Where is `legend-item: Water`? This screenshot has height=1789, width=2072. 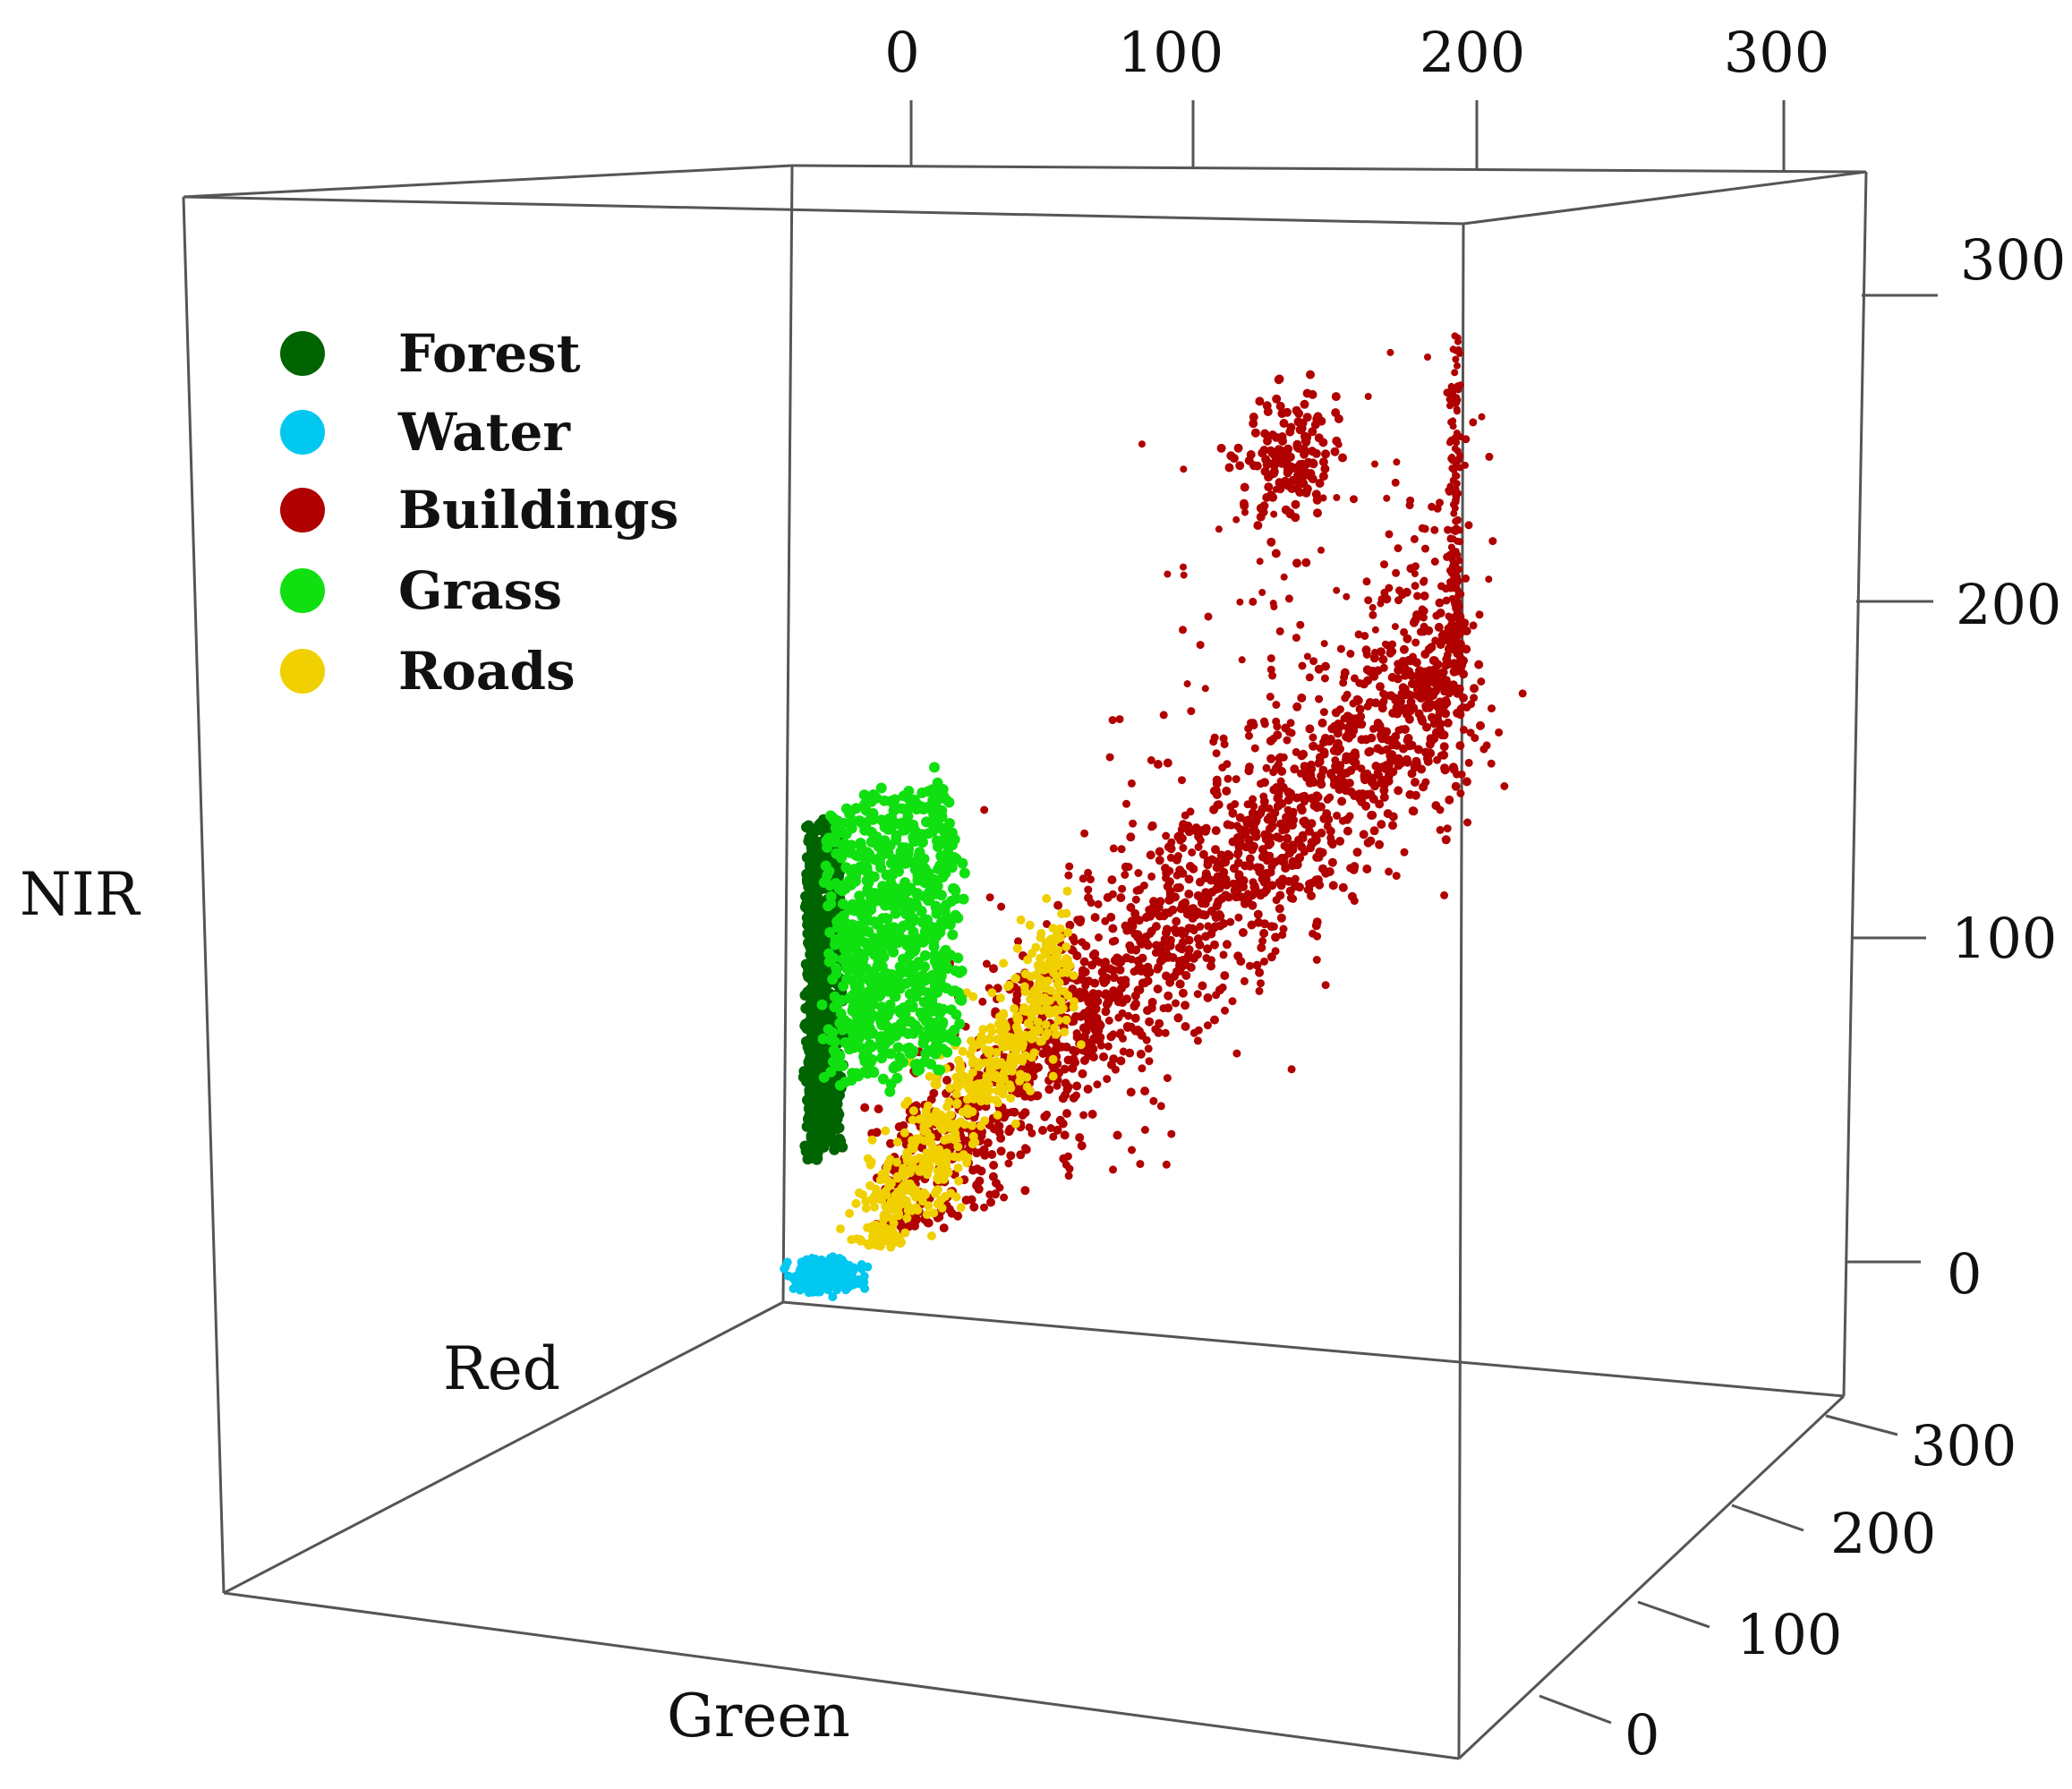
legend-item: Water is located at coordinates (426, 432).